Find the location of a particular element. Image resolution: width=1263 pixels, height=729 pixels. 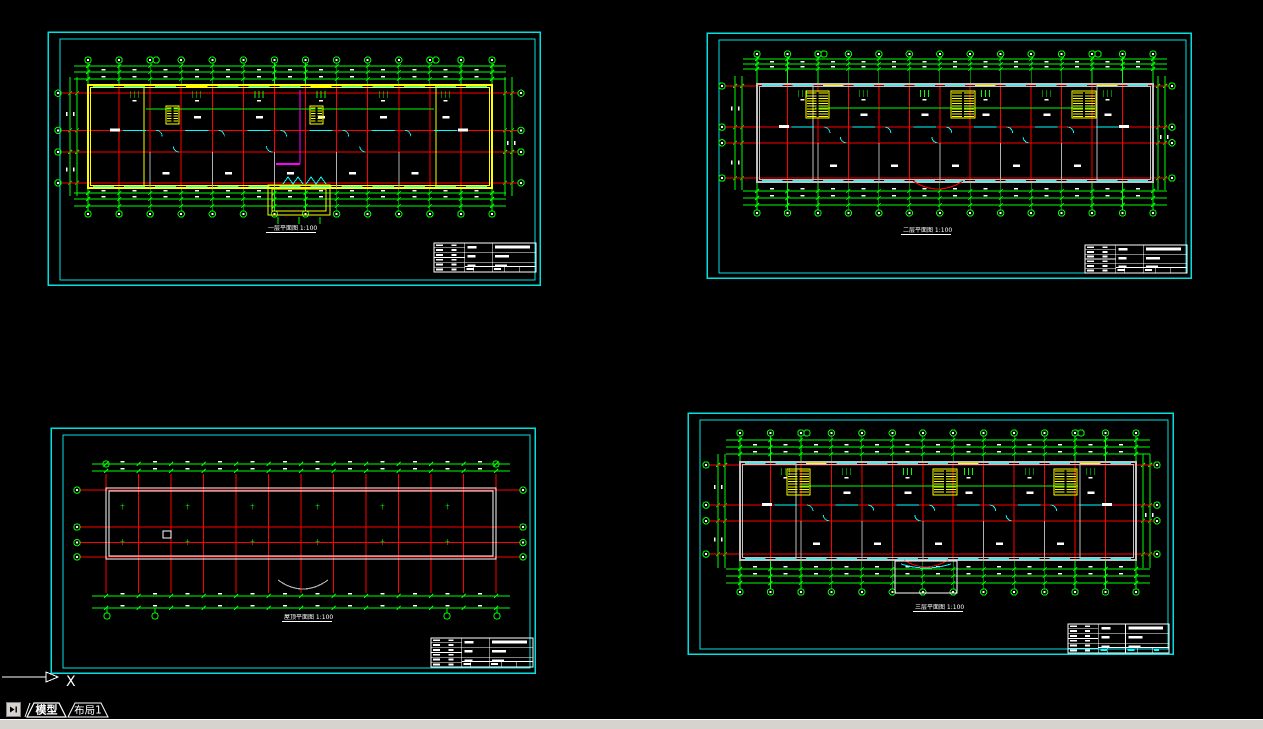

tab-nav-icon is located at coordinates (13, 709).